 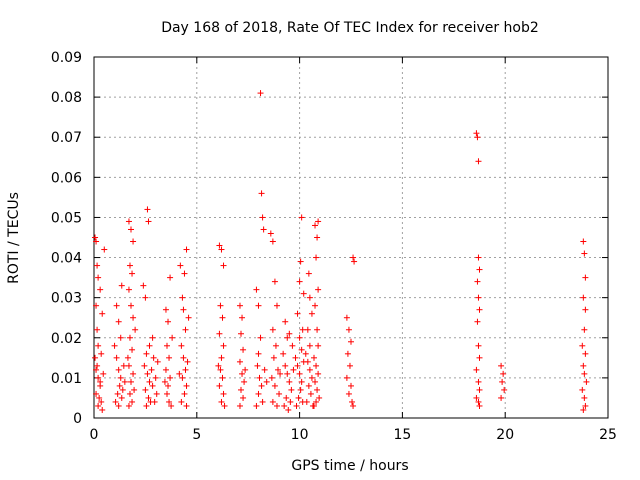 I want to click on x-tick-label: 20, so click(x=505, y=435).